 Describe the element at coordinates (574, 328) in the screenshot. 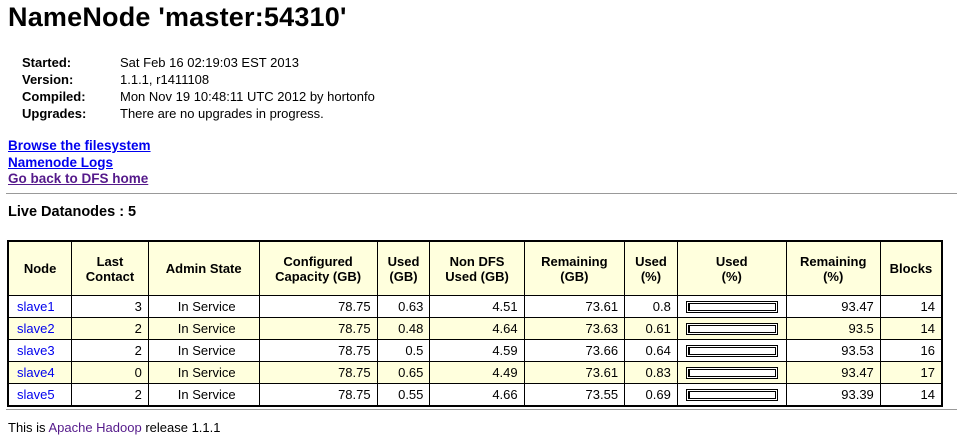

I see `remaining-cell: 73.63` at that location.